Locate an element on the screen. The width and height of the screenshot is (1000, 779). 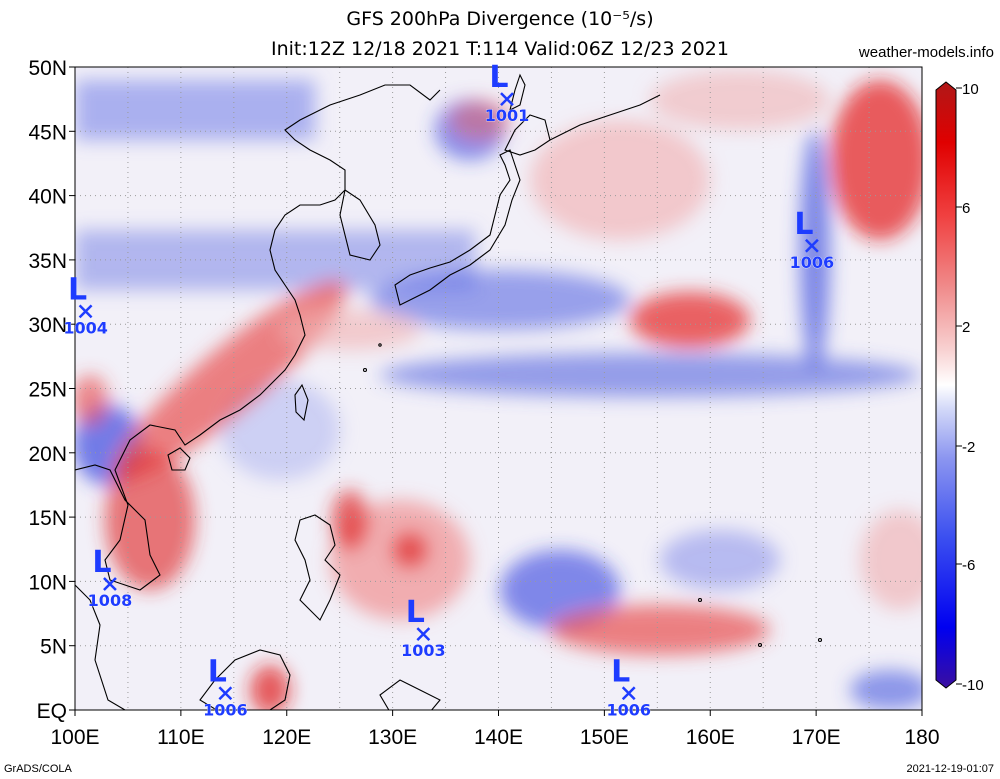
colorbar-labels: 10 6 2 -2 -6 -10 is located at coordinates (970, 387).